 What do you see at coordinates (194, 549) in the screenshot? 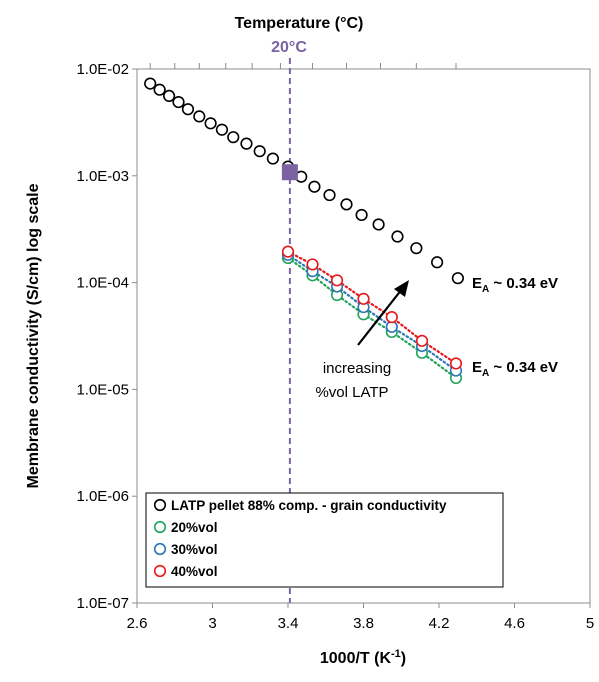
I see `legend-label-2: 30%vol` at bounding box center [194, 549].